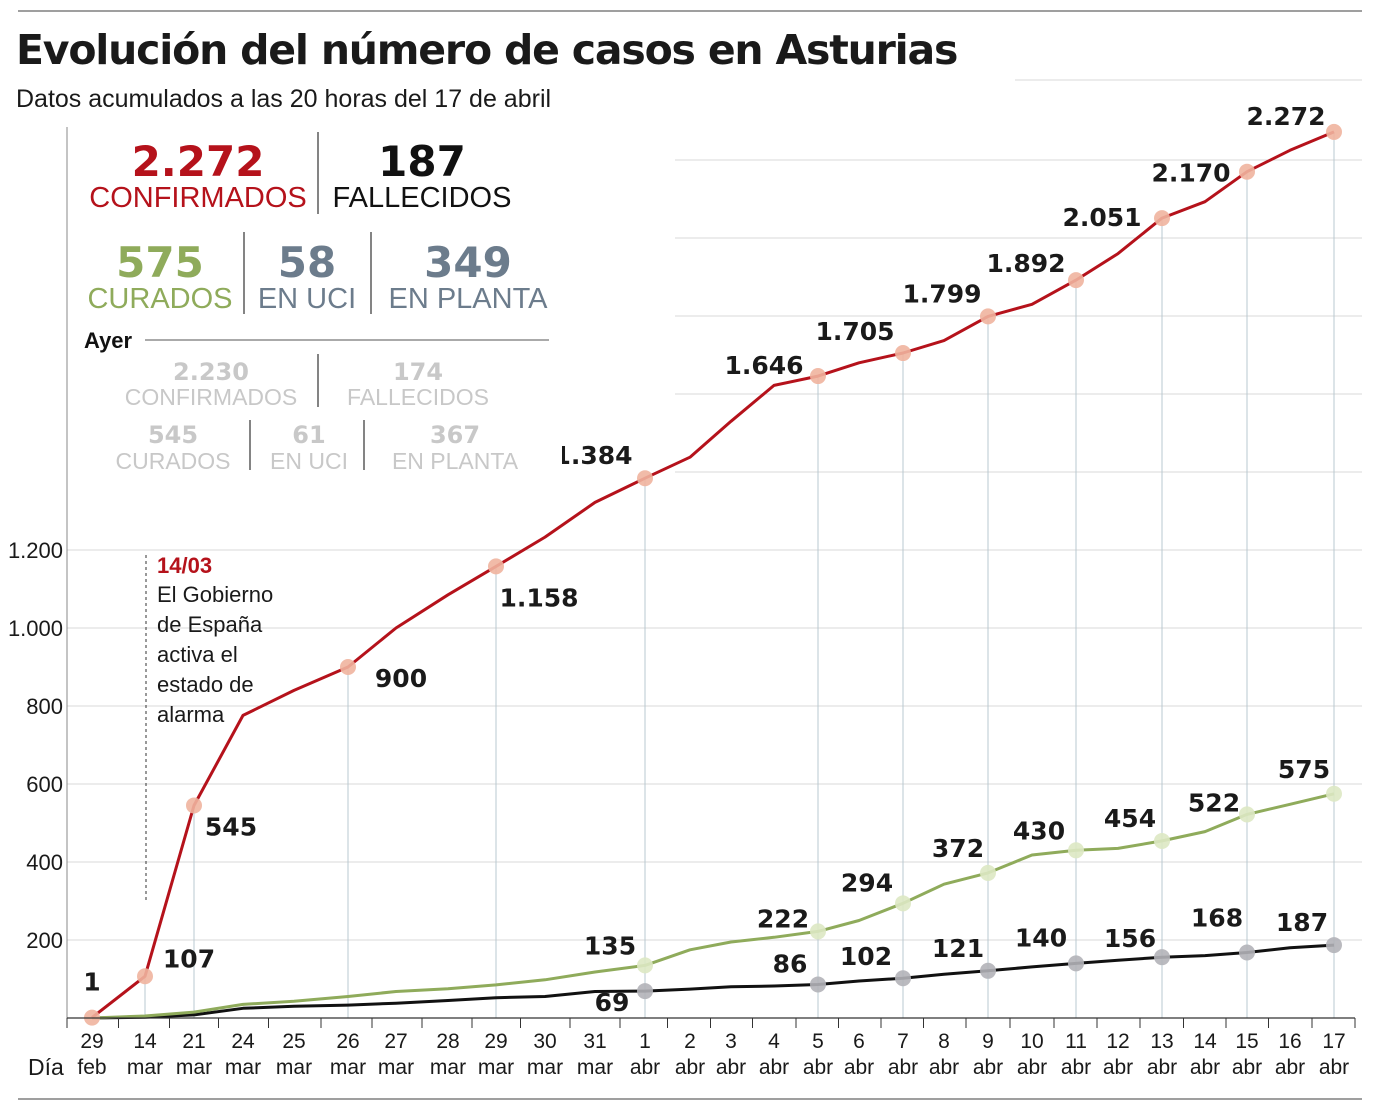 The height and width of the screenshot is (1114, 1374). What do you see at coordinates (1214, 802) in the screenshot?
I see `curados-data-label: 522` at bounding box center [1214, 802].